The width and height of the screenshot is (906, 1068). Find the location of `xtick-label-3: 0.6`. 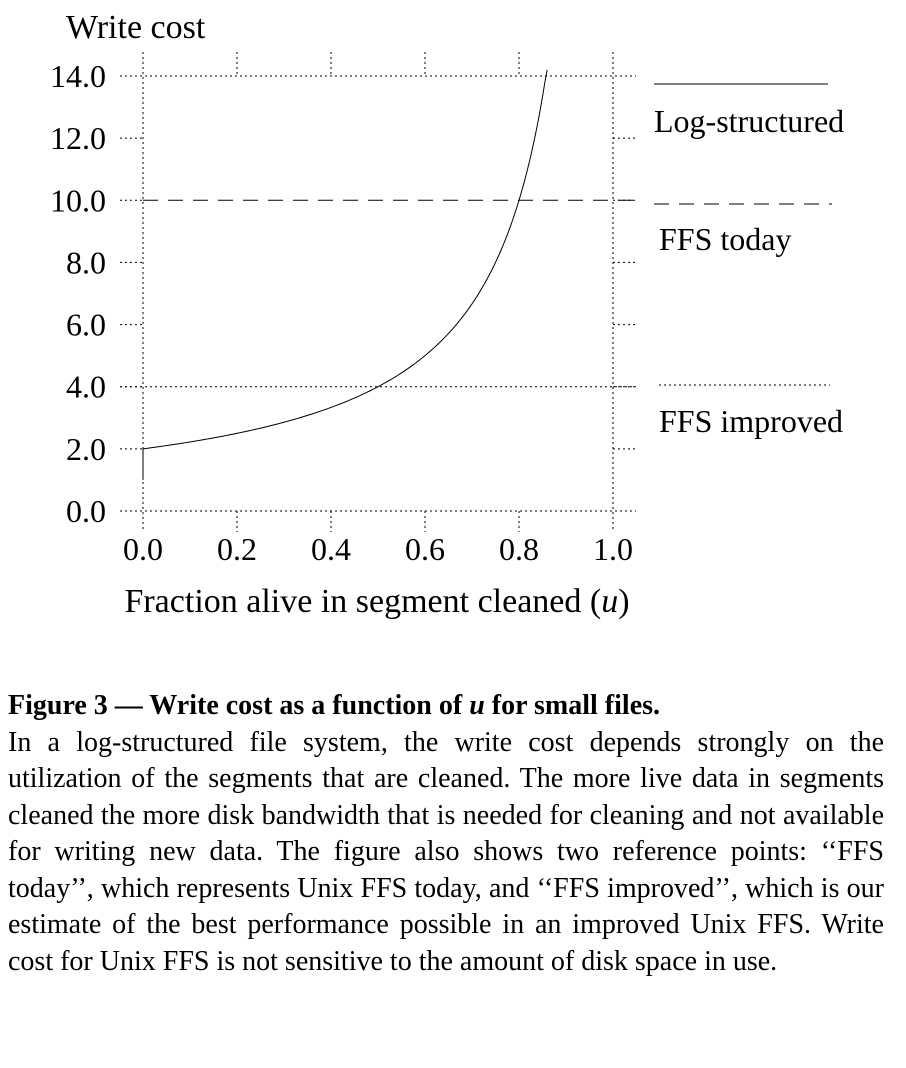

xtick-label-3: 0.6 is located at coordinates (425, 549).